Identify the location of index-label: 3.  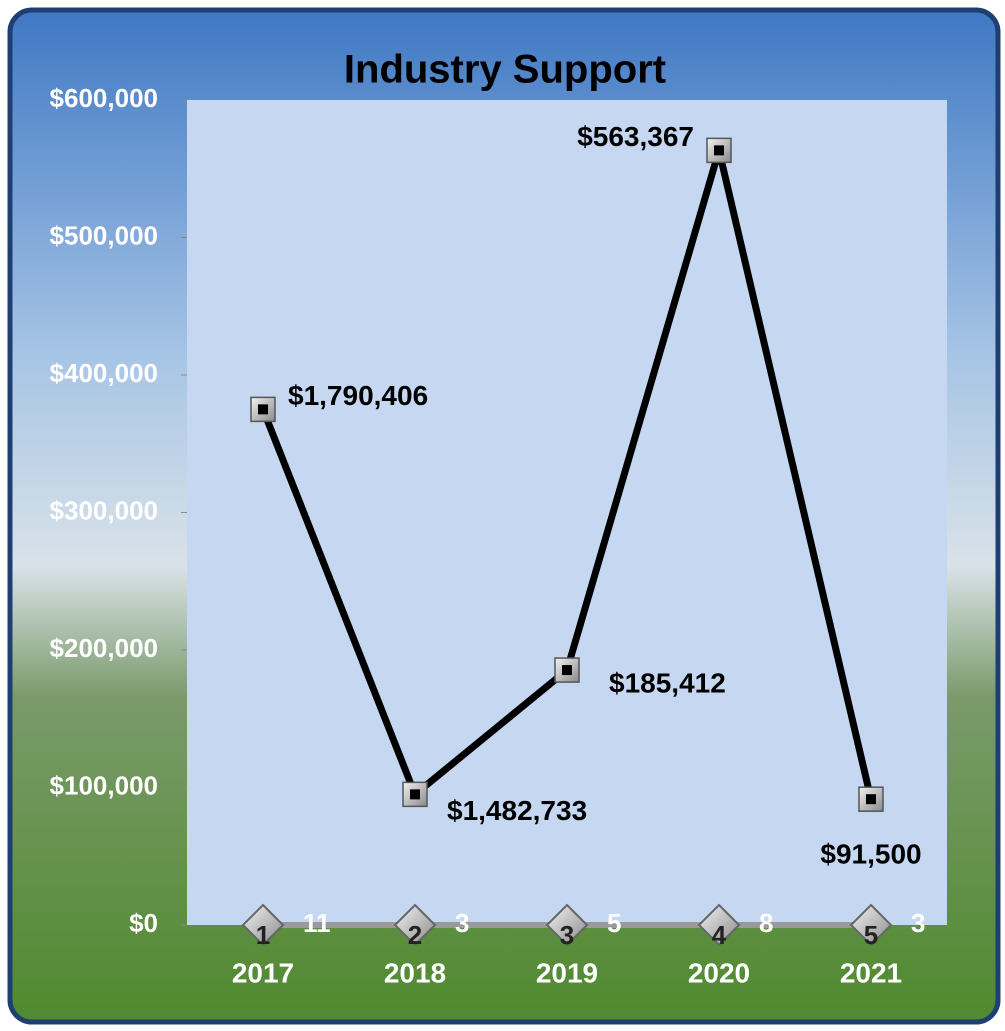
(567, 935).